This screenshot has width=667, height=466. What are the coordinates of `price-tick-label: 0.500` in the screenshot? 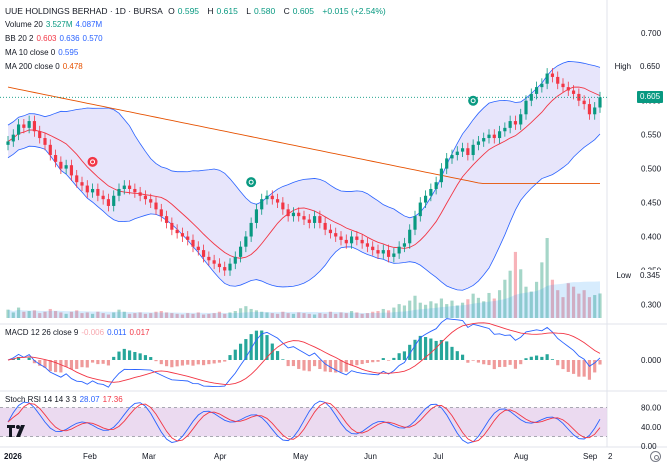 It's located at (651, 169).